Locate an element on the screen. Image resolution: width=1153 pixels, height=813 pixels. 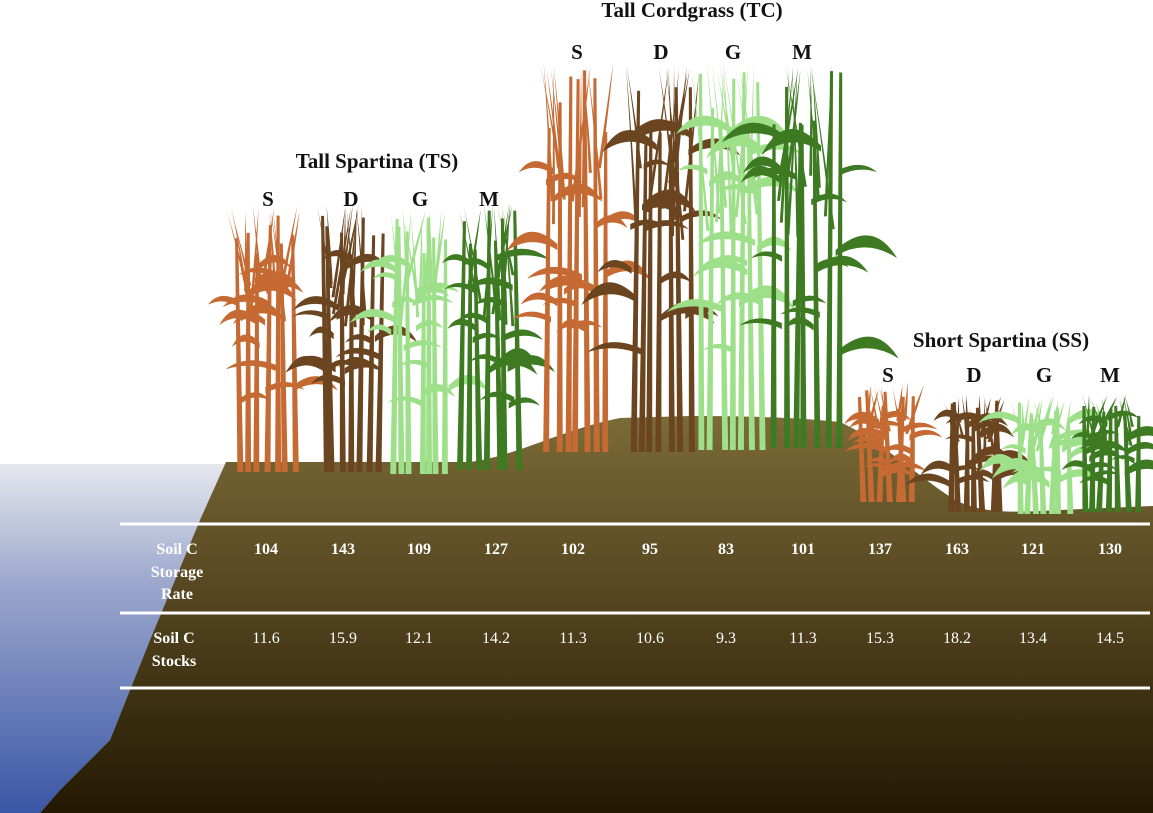
stock-ss-d: 18.2 is located at coordinates (957, 638).